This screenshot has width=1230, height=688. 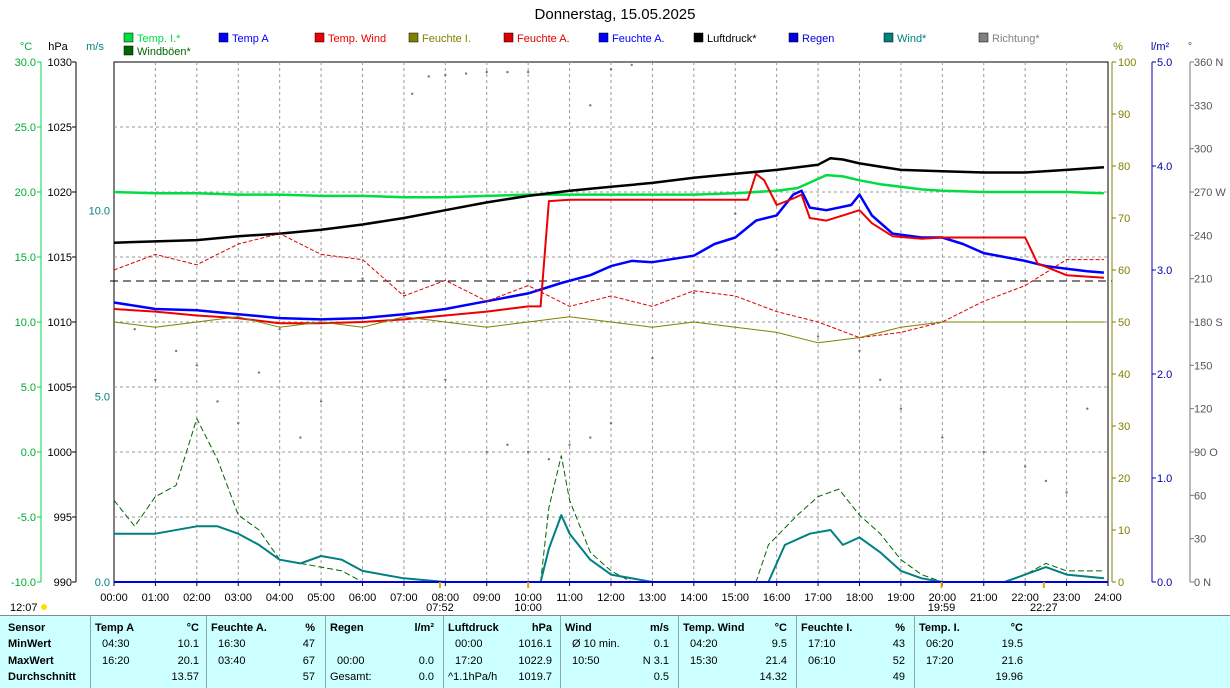 I want to click on summary-row-label: Durchschnitt, so click(x=42, y=677).